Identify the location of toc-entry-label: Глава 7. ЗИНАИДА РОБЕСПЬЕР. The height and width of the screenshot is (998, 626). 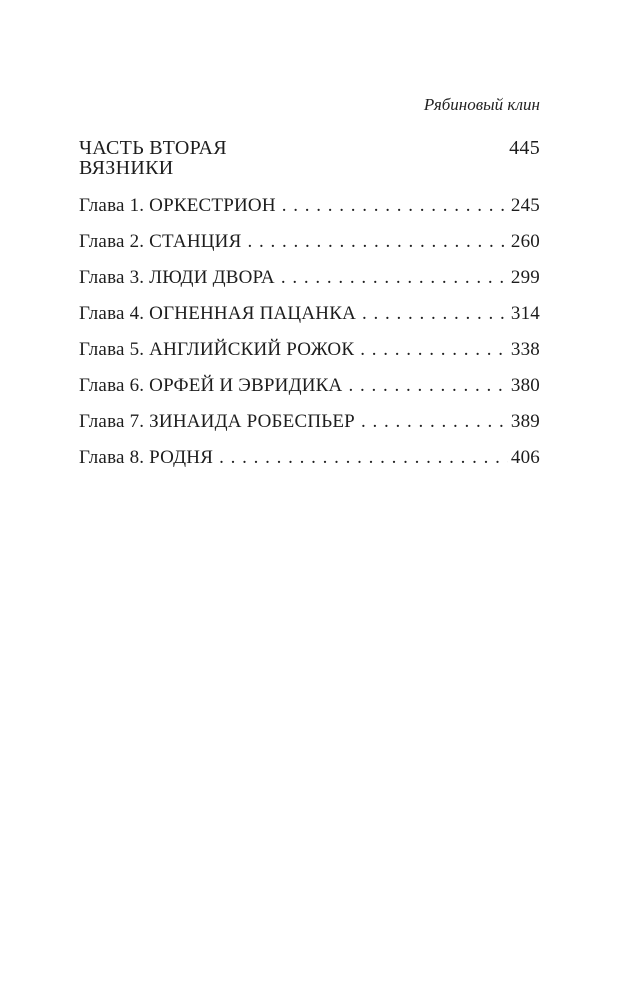
(217, 421).